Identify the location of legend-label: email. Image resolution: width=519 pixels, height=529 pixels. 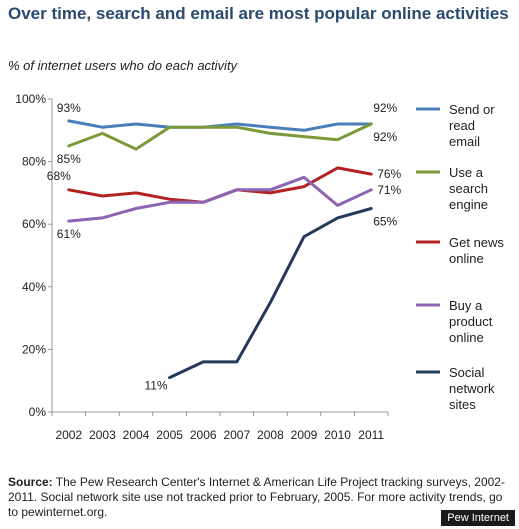
(464, 141).